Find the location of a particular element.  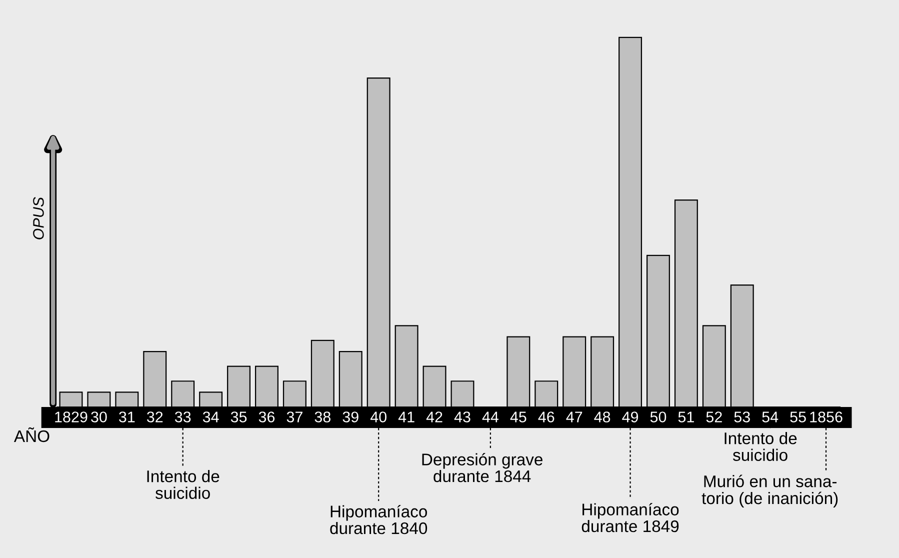

x-tick-label: 35 is located at coordinates (238, 417).